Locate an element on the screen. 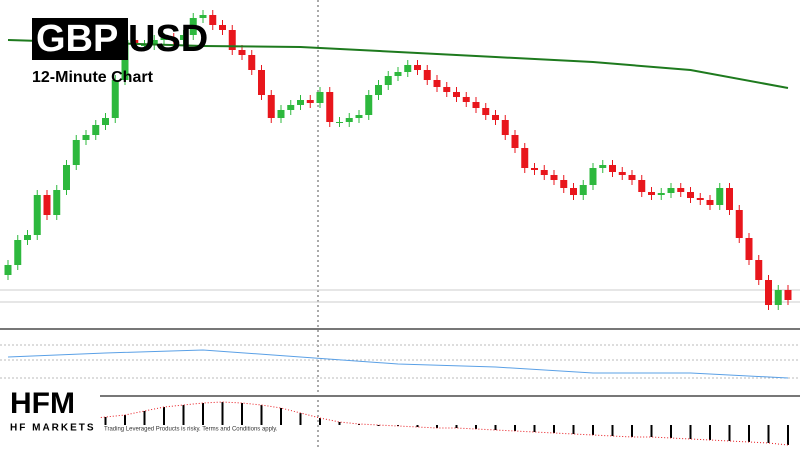 The height and width of the screenshot is (450, 800). brand: HF MARKETS is located at coordinates (53, 428).